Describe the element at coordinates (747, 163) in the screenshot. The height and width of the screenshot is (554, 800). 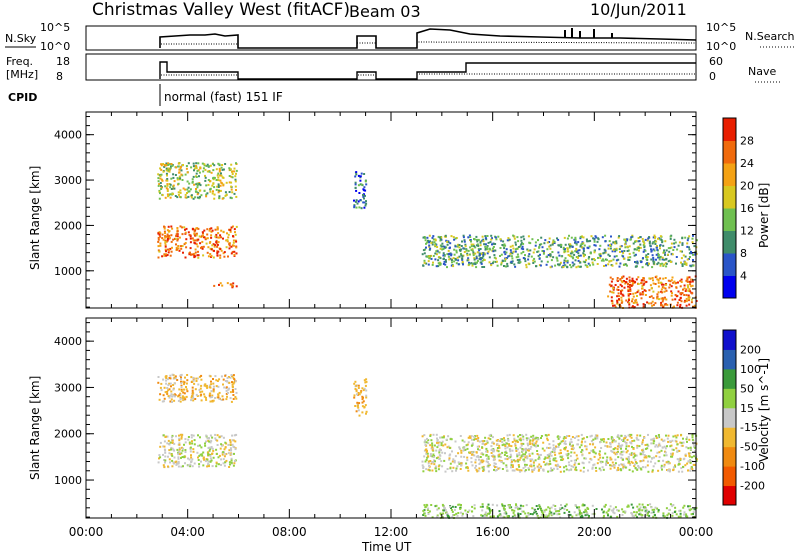
I see `colorbar-tick-label: 24` at that location.